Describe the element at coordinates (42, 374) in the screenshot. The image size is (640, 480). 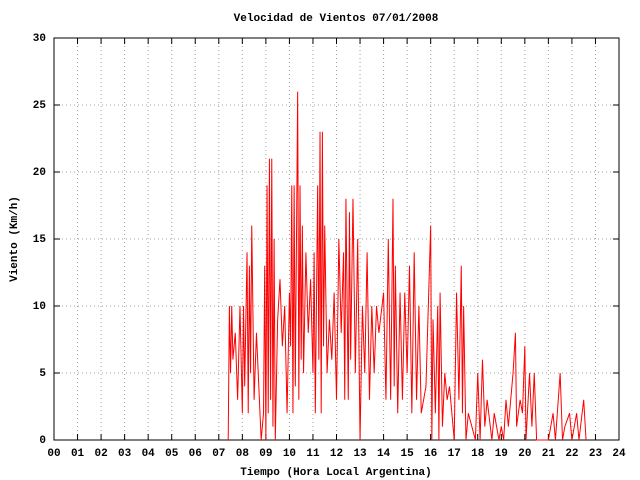
I see `y-tick-label: 5` at that location.